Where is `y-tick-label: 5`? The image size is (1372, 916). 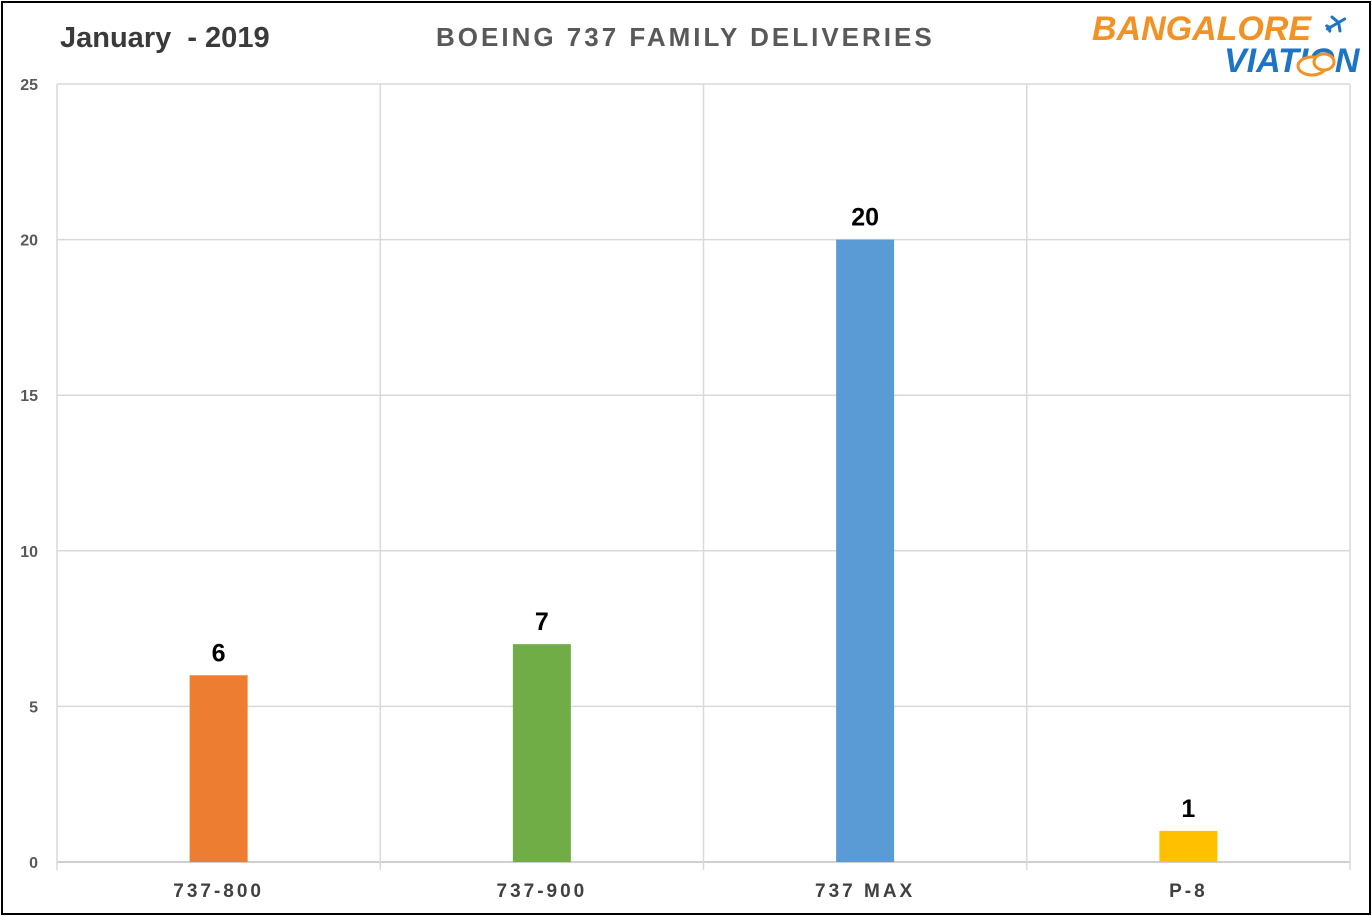
y-tick-label: 5 is located at coordinates (33, 707).